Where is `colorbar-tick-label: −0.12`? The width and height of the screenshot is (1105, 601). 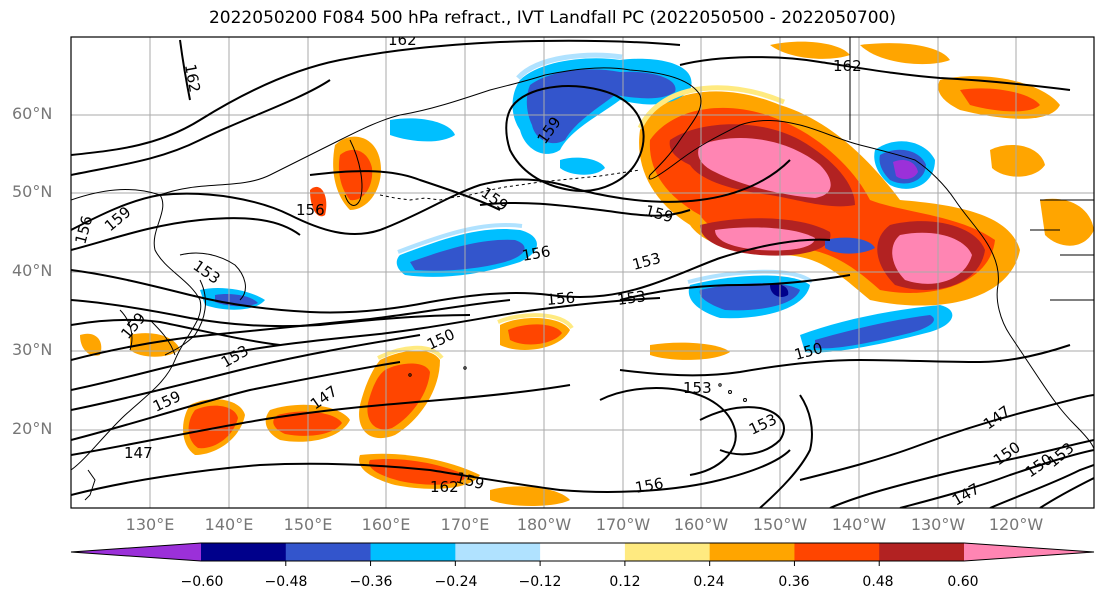 colorbar-tick-label: −0.12 is located at coordinates (540, 582).